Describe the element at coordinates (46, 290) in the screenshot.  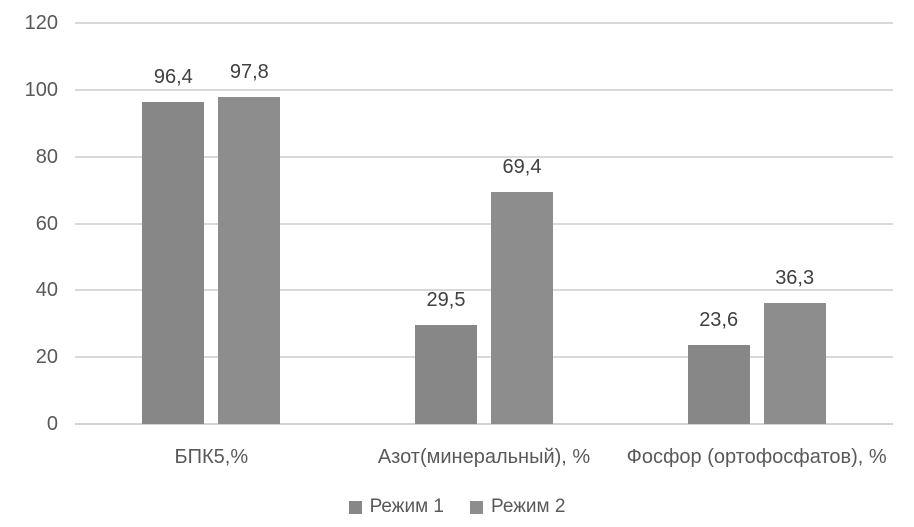
I see `y-tick-label: 40` at that location.